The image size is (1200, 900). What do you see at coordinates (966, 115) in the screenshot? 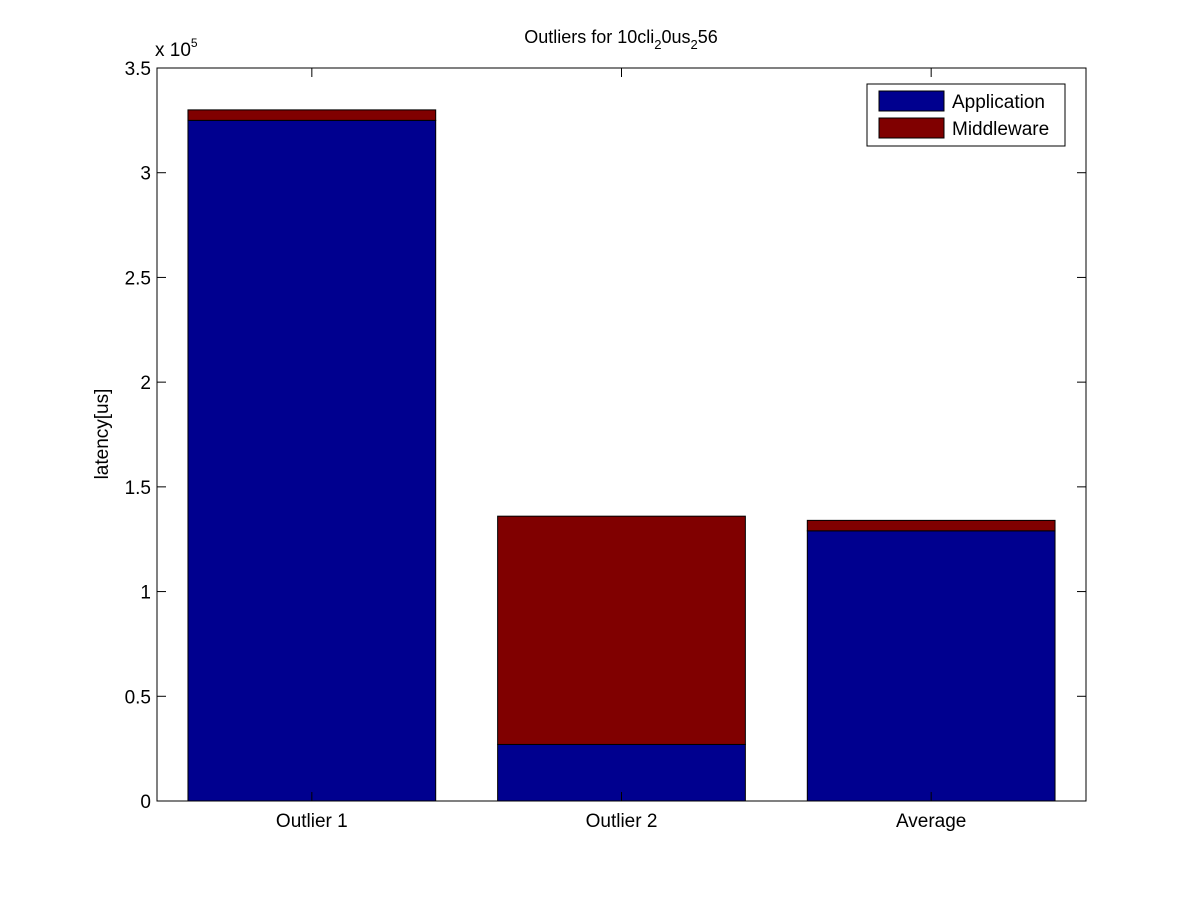
I see `legend: Application Middleware` at bounding box center [966, 115].